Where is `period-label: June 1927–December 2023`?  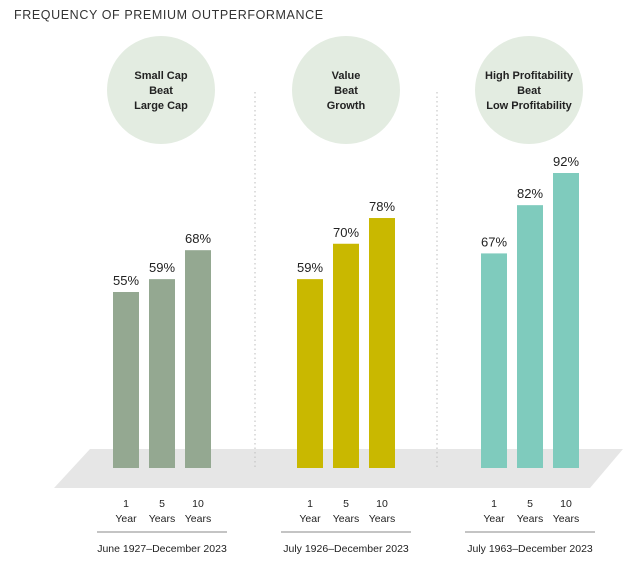 period-label: June 1927–December 2023 is located at coordinates (162, 549).